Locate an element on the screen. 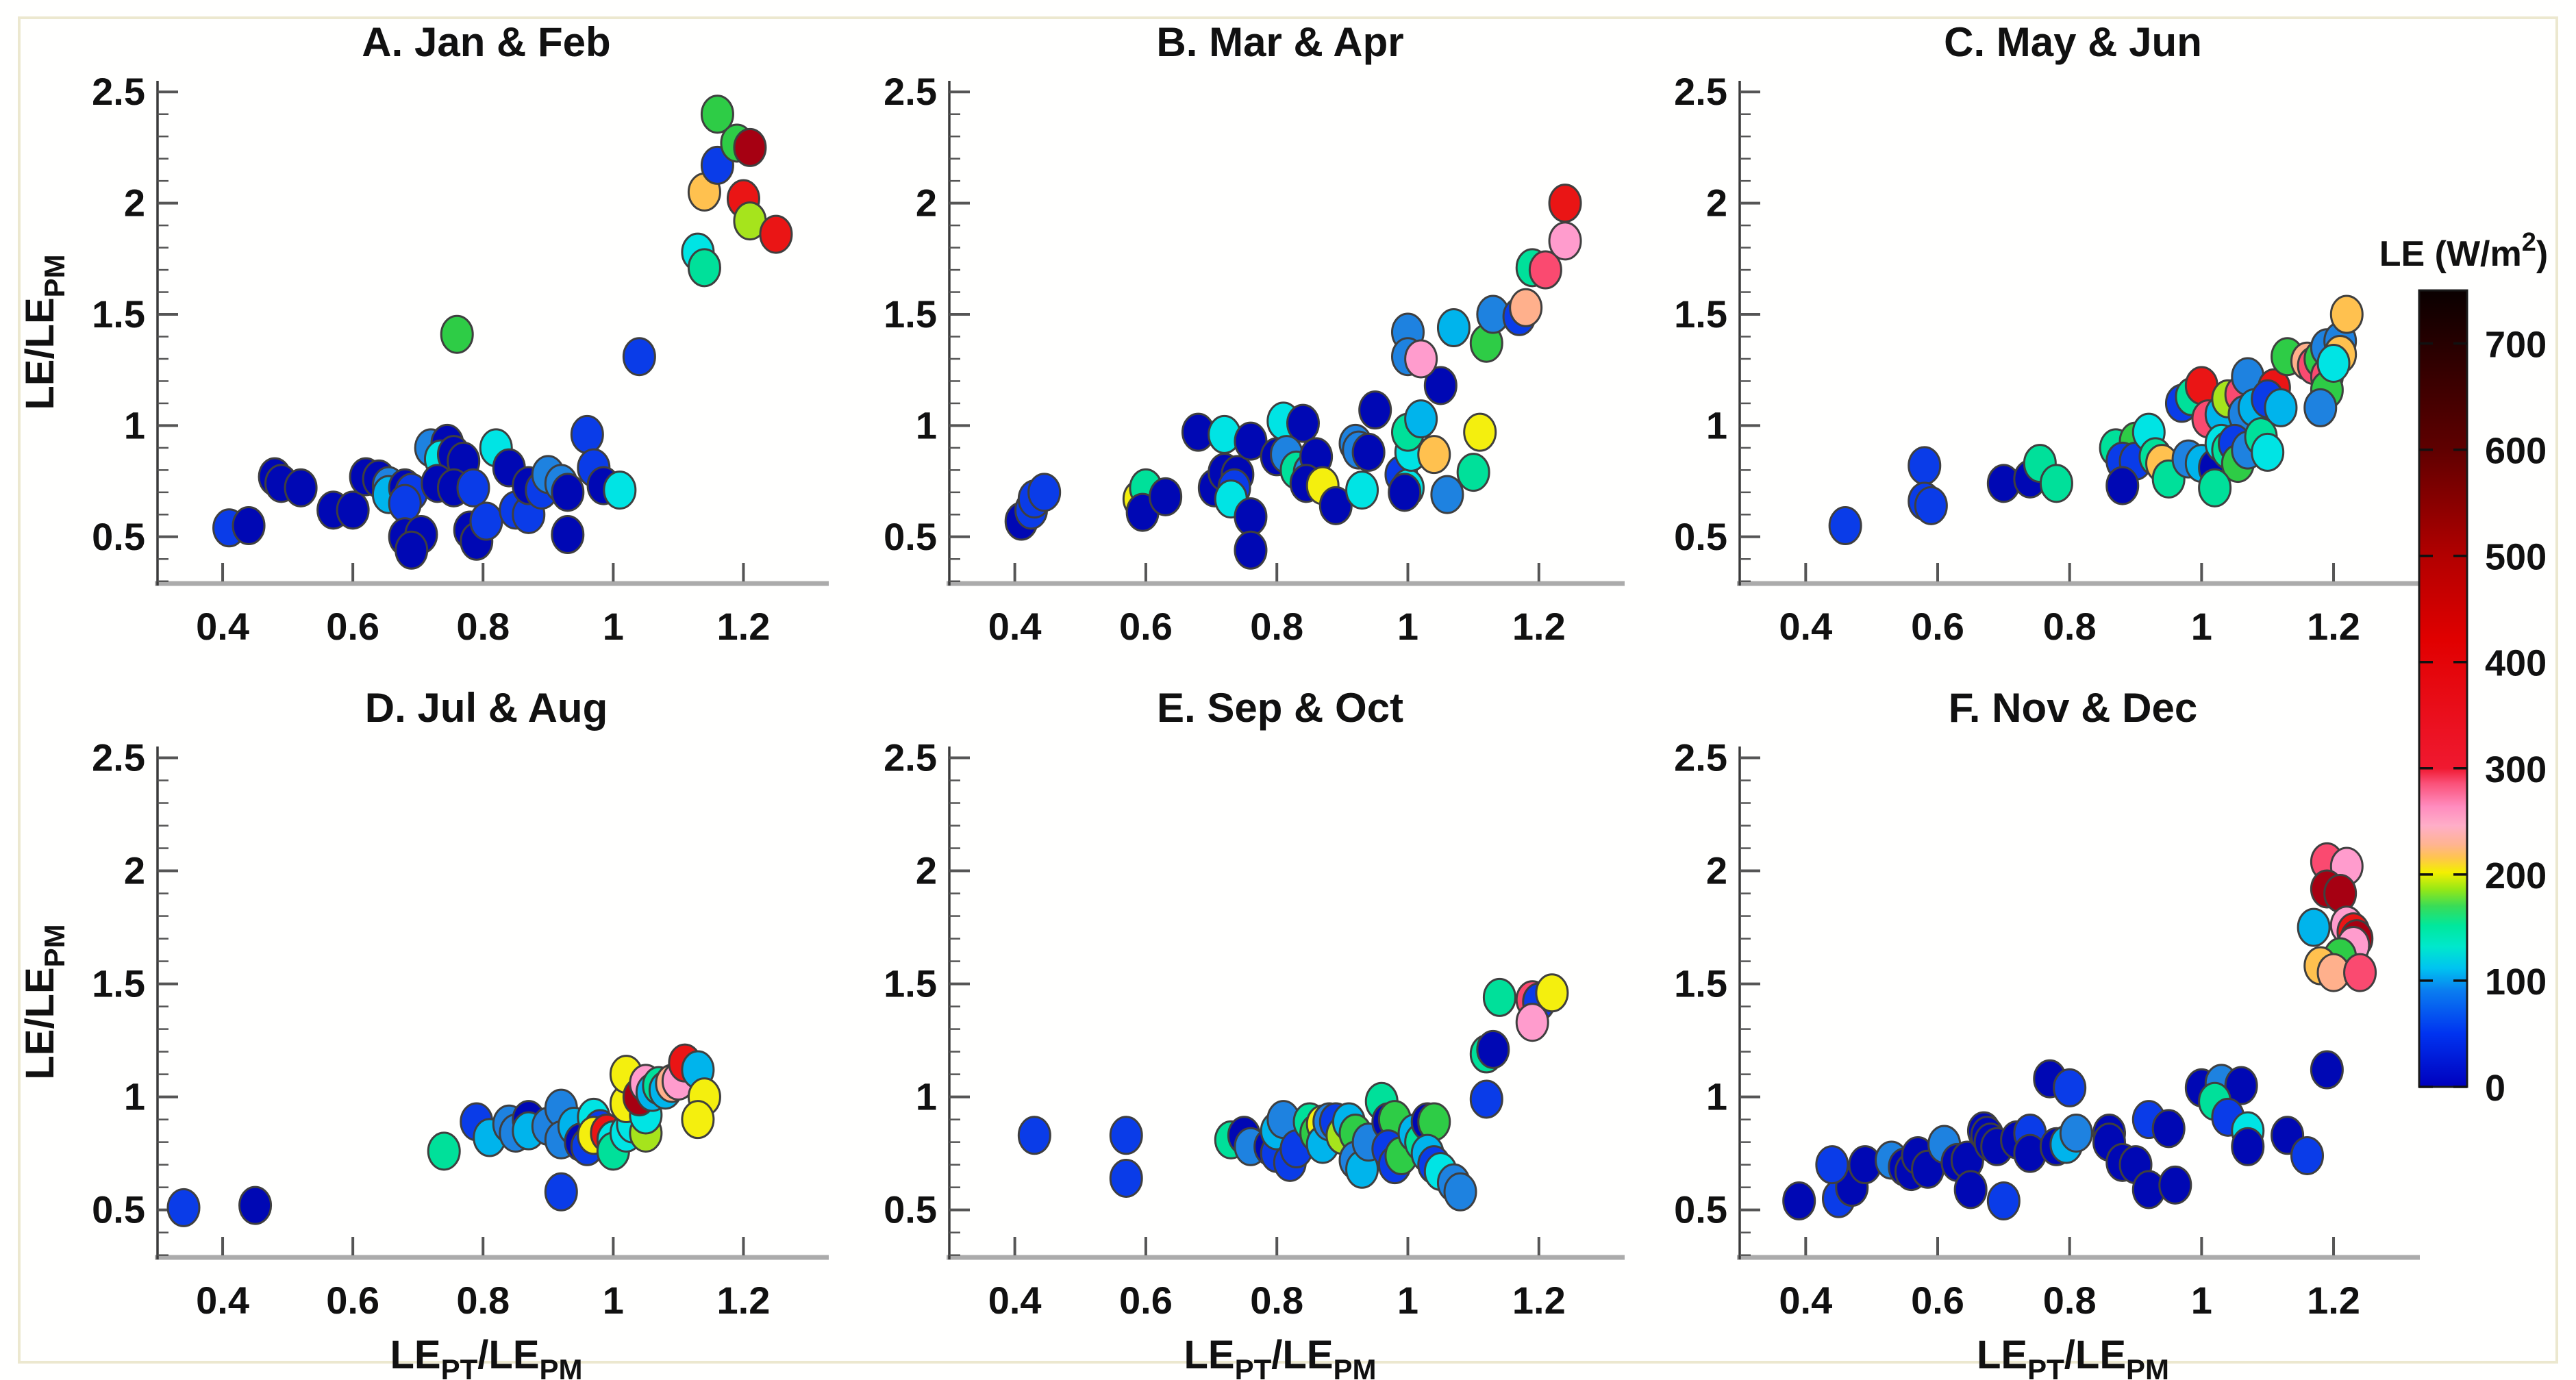 The width and height of the screenshot is (2576, 1380). panel-C: 0.5 1 1.5 2 2.5 0.4 0.6 0.8 1 1.2 C. May & Jun is located at coordinates (2047, 334).